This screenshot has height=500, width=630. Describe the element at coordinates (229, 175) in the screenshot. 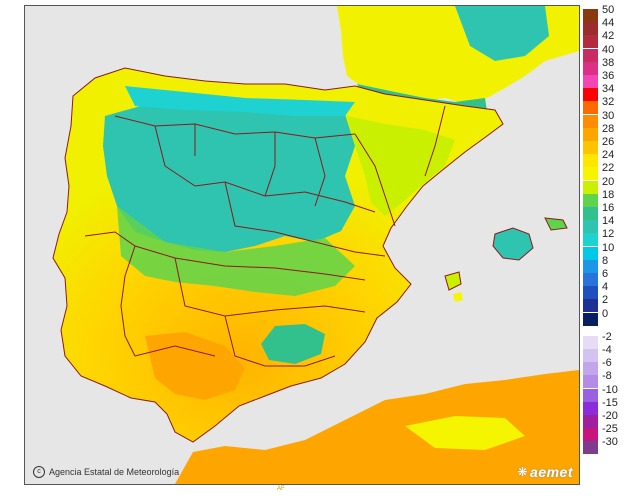

I see `meseta-cool-zone` at that location.